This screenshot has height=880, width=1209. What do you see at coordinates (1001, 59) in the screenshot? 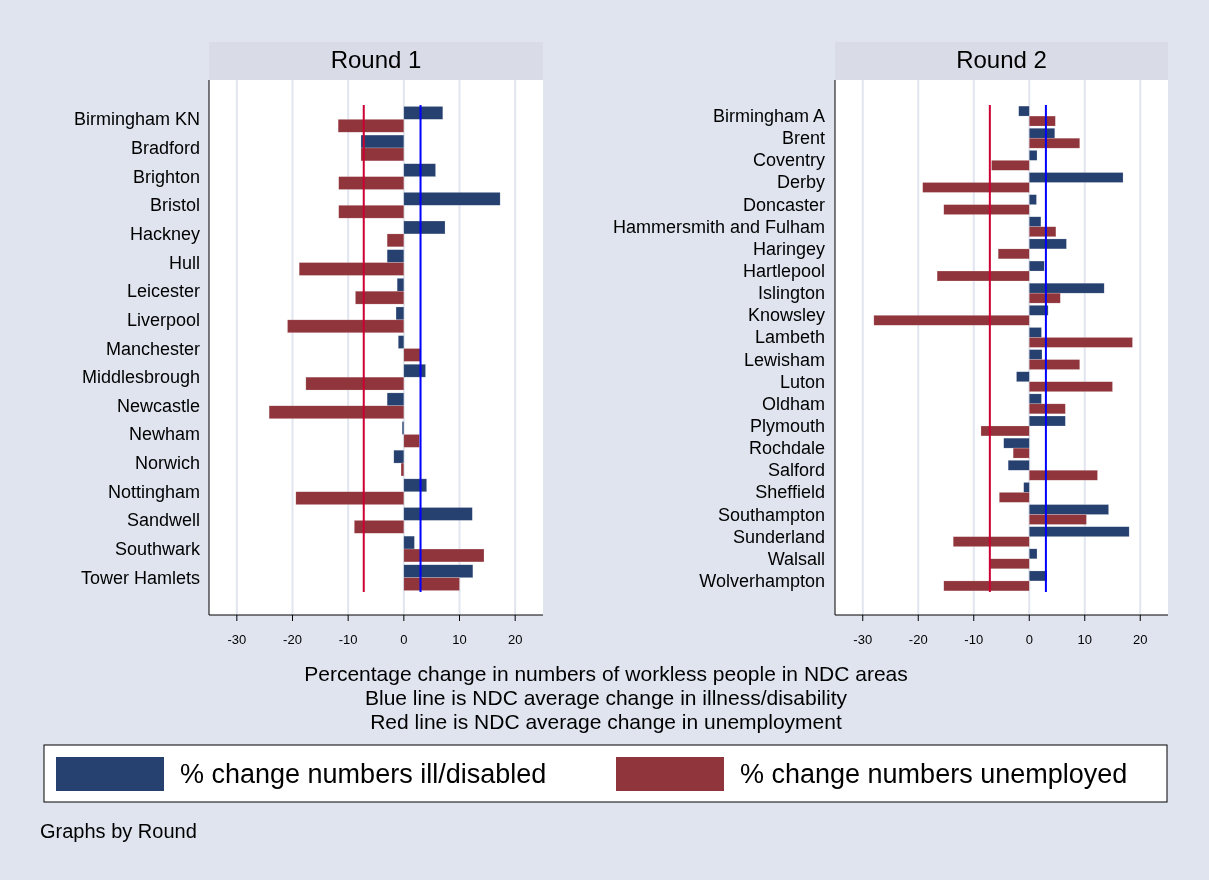
I see `chart-title: Round 2` at bounding box center [1001, 59].